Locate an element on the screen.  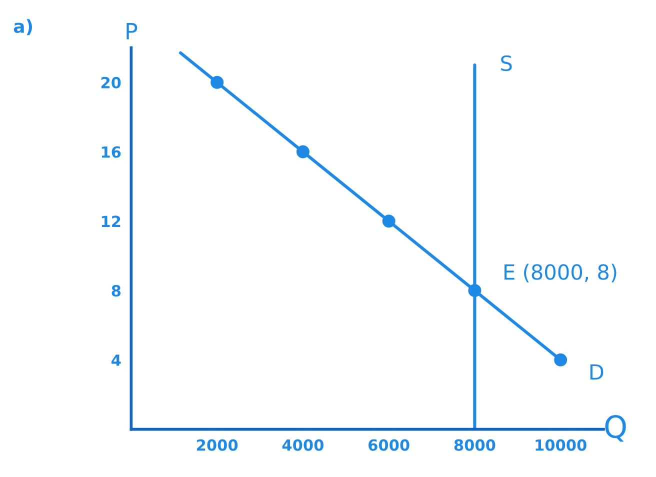
x-tick-label: 8000 is located at coordinates (475, 445).